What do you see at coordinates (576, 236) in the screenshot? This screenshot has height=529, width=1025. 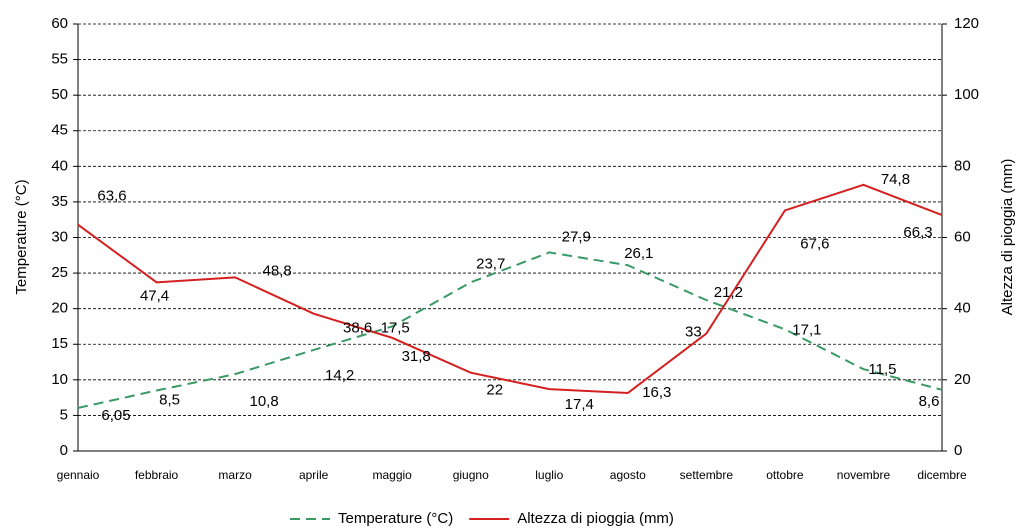 I see `data-label: 27,9` at bounding box center [576, 236].